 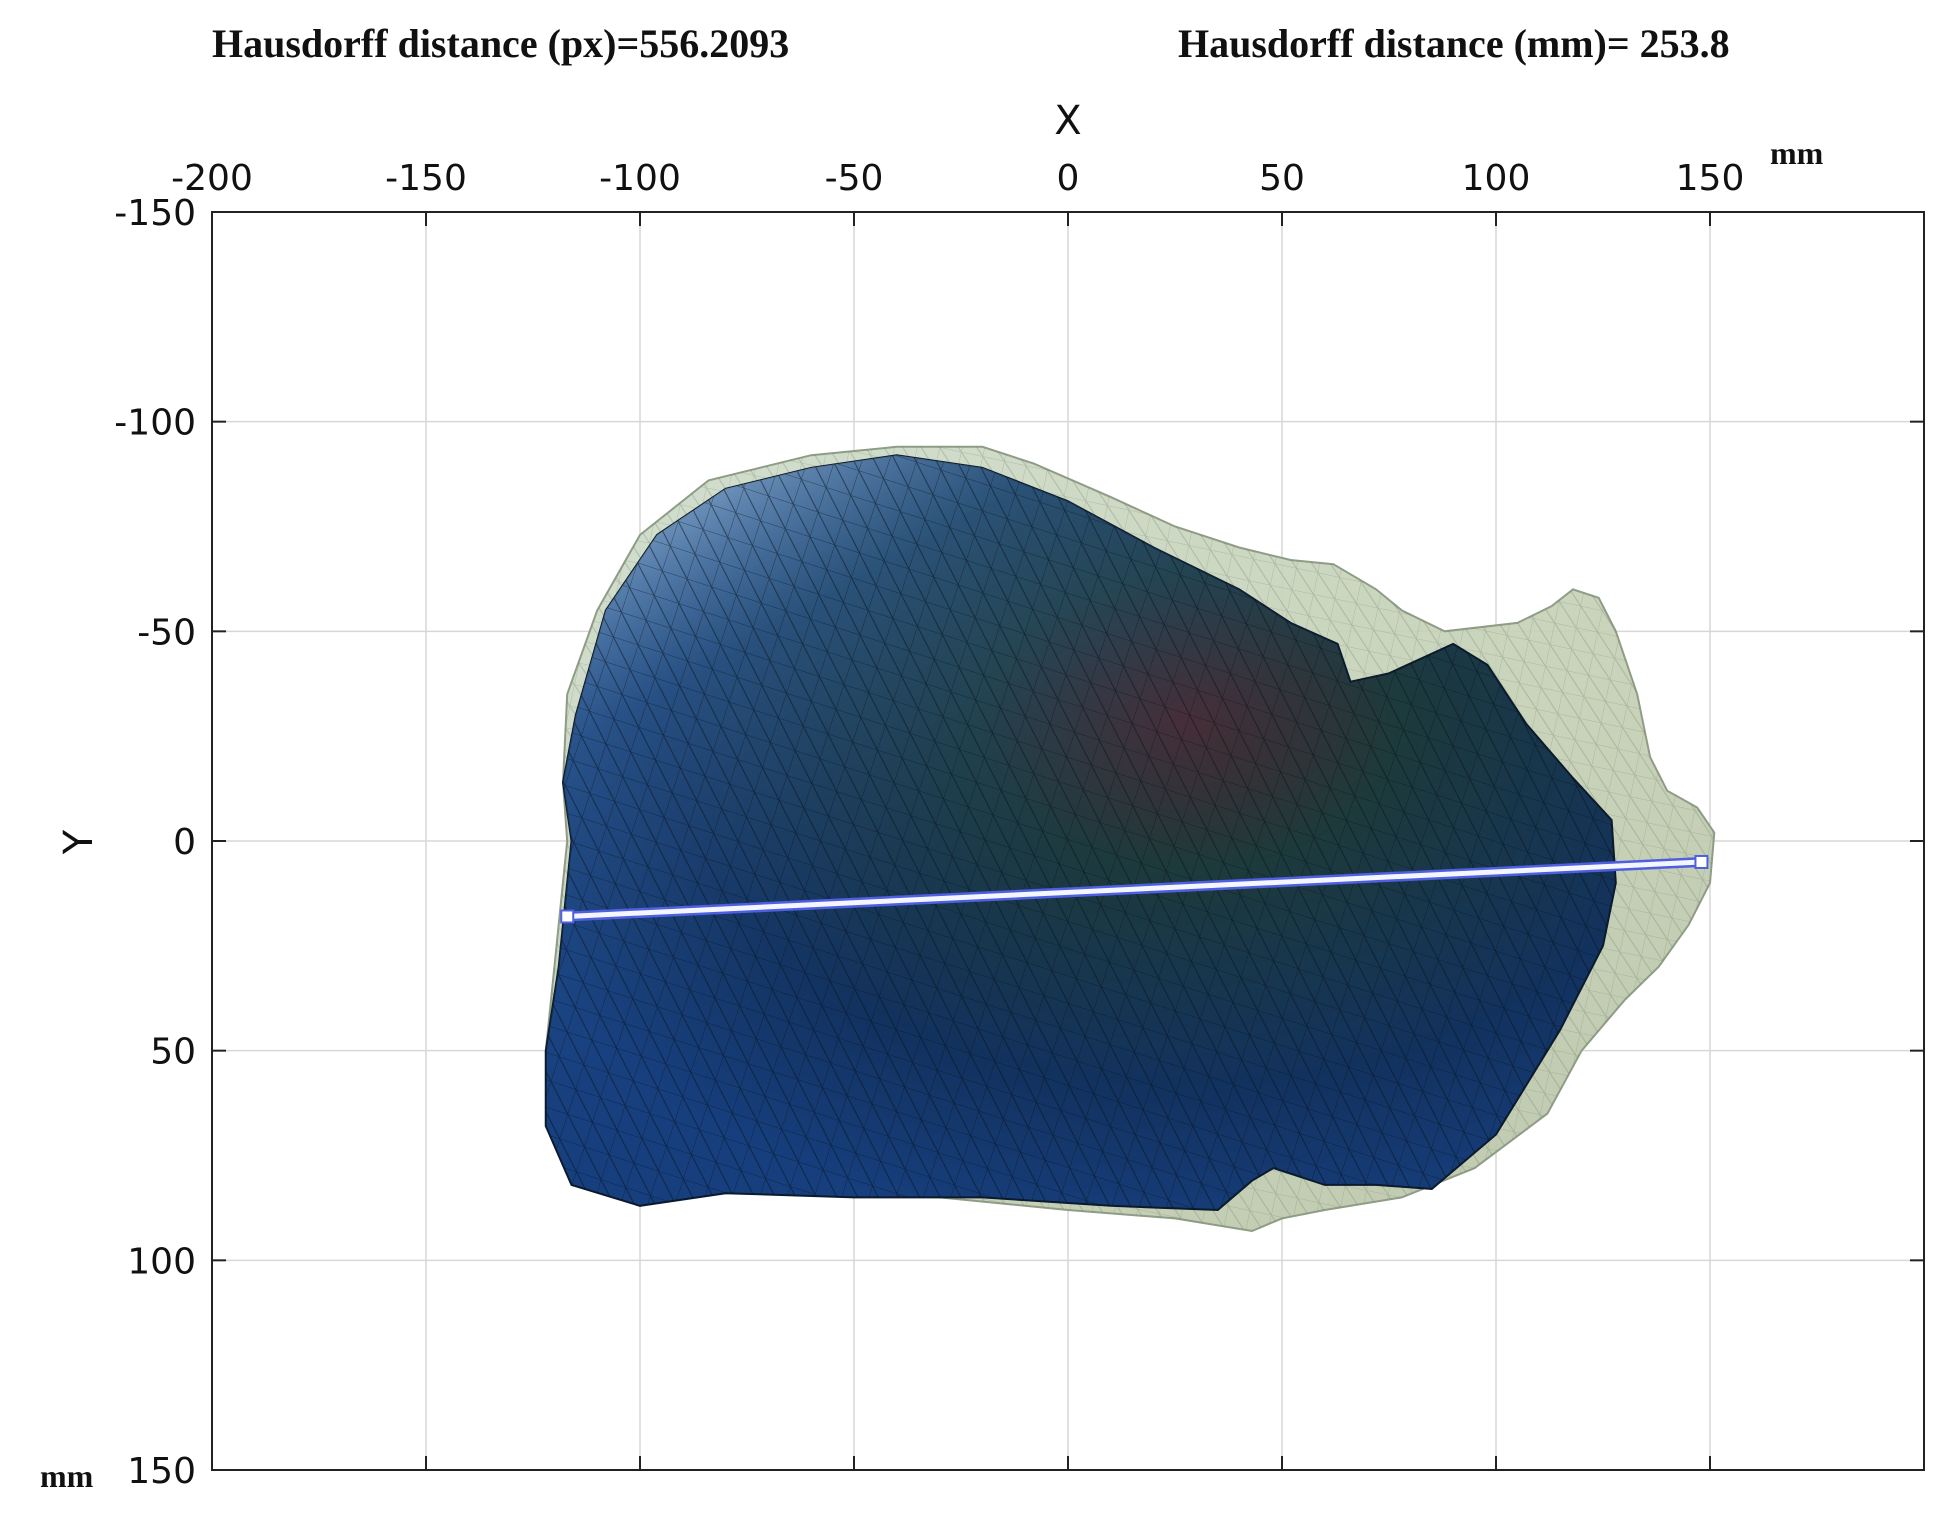 I want to click on x-axis-label: X, so click(x=1067, y=121).